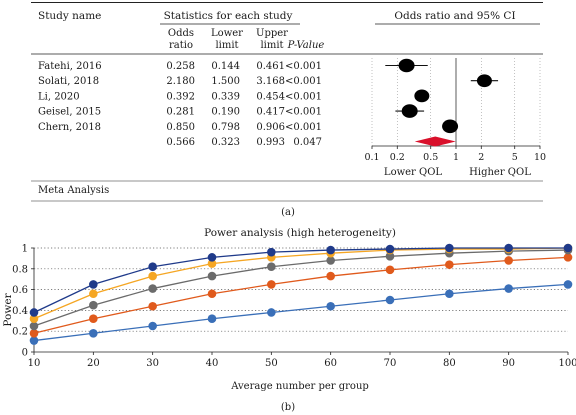  I want to click on lower-limit-cell: 0.798, so click(225, 127).